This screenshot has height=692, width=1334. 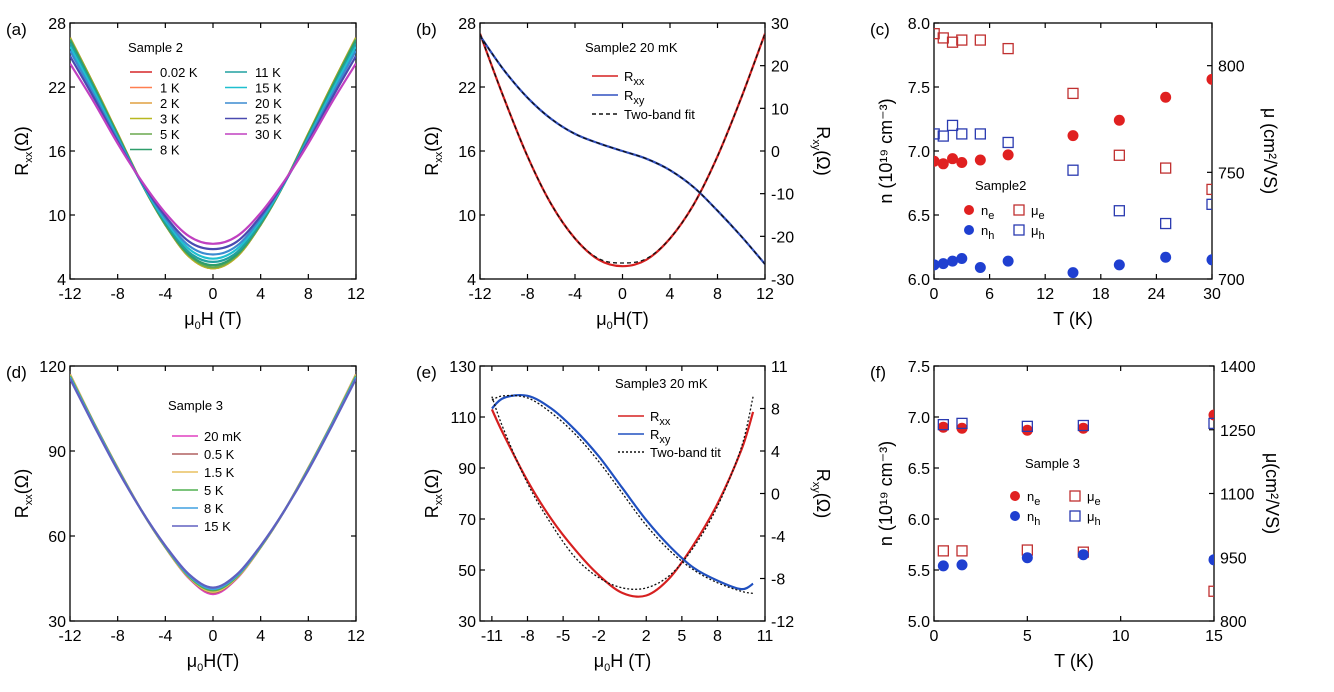 What do you see at coordinates (1231, 67) in the screenshot?
I see `y2-tick-label: 800` at bounding box center [1231, 67].